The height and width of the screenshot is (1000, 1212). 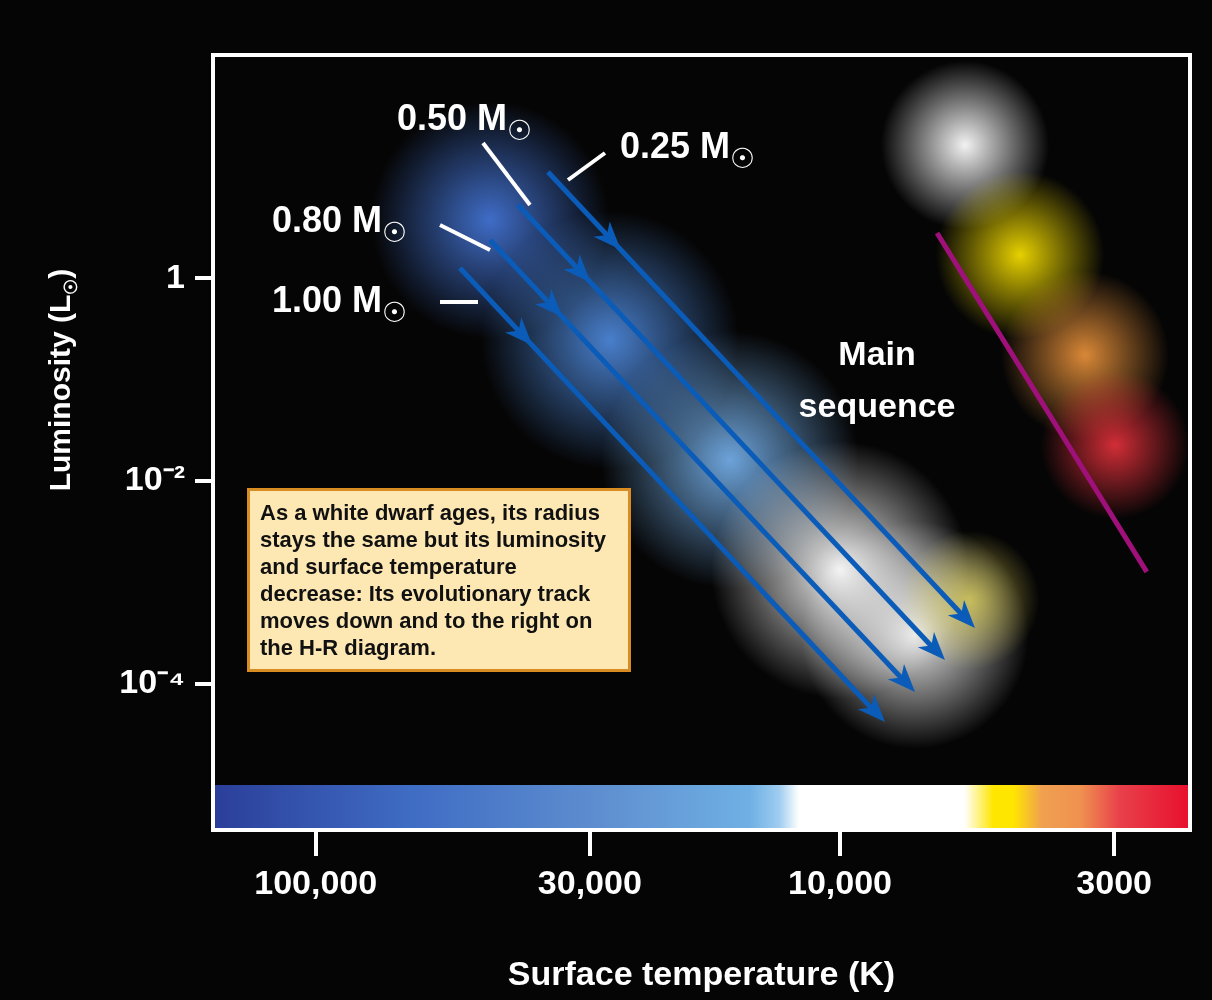 What do you see at coordinates (340, 224) in the screenshot?
I see `annotation: 0.80 M☉` at bounding box center [340, 224].